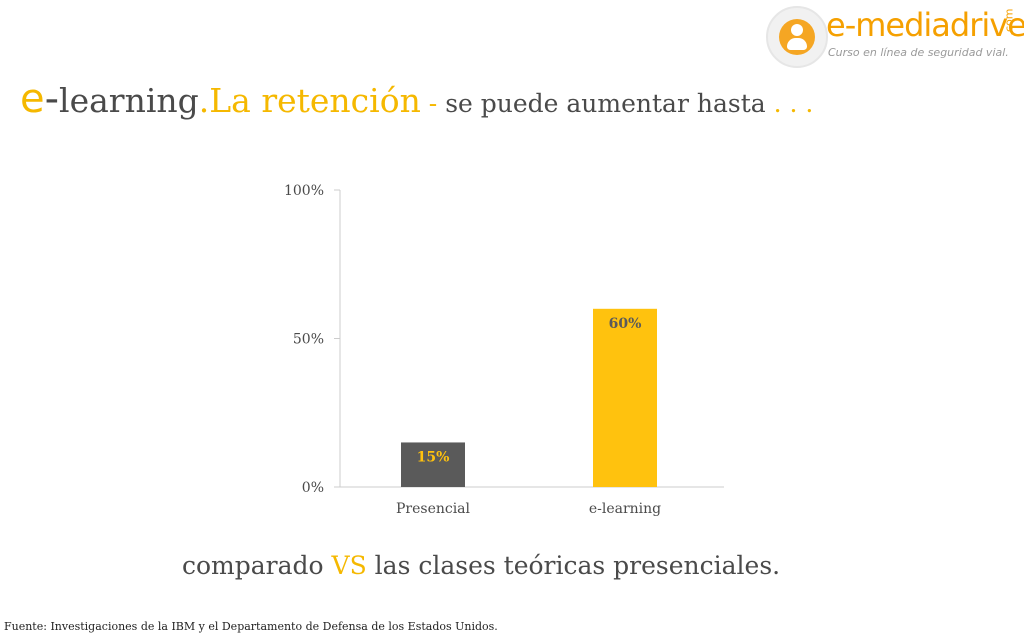 This screenshot has height=640, width=1024. What do you see at coordinates (32, 99) in the screenshot?
I see `title-e: e` at bounding box center [32, 99].